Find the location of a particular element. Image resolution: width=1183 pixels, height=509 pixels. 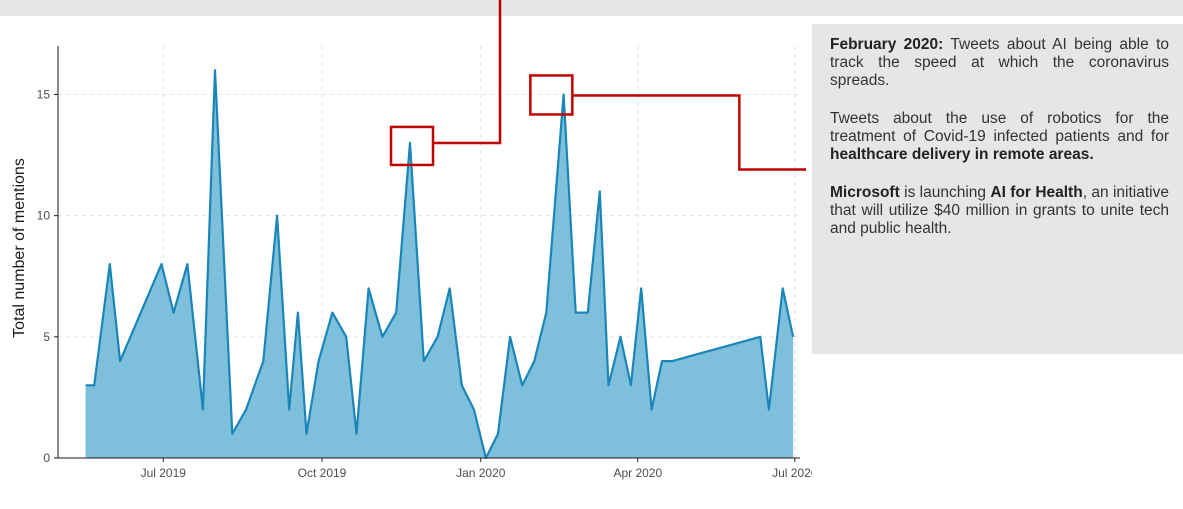

y-axis-title: Total number of mentions is located at coordinates (19, 248).